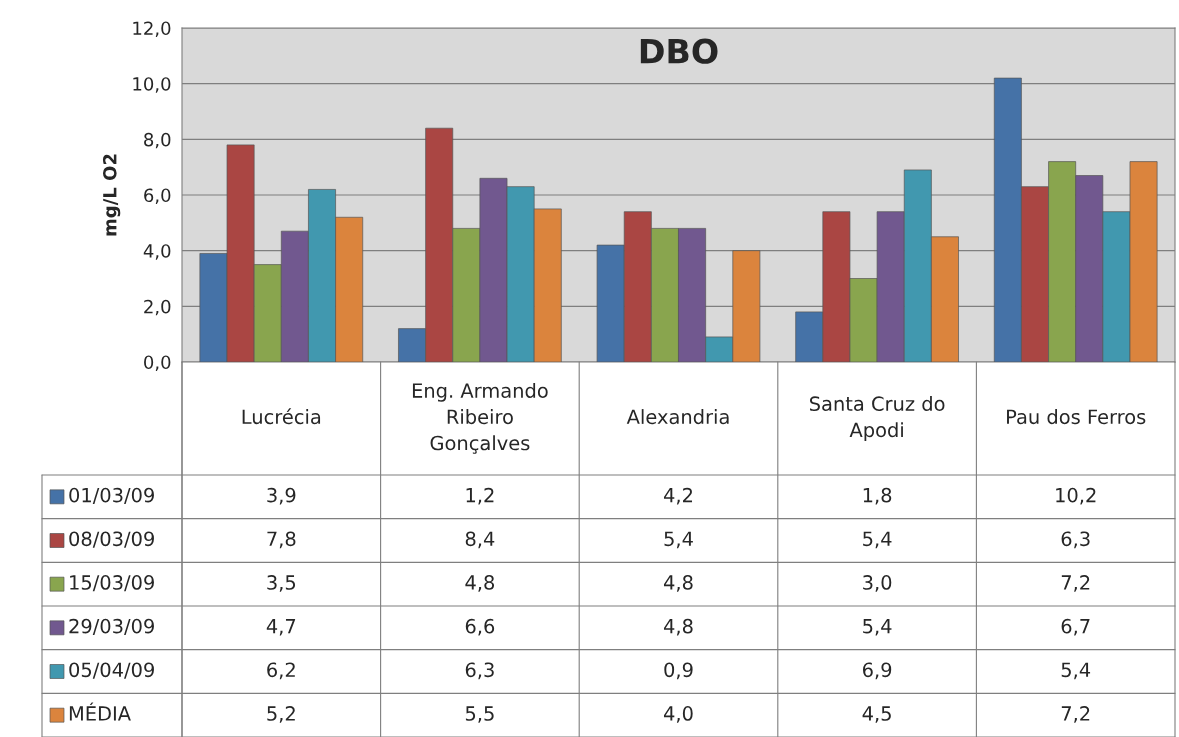 The image size is (1179, 737). I want to click on data-label: 5,2, so click(281, 714).